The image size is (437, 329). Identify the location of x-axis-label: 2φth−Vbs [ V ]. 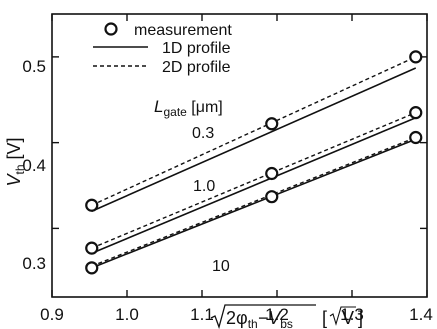
(286, 316).